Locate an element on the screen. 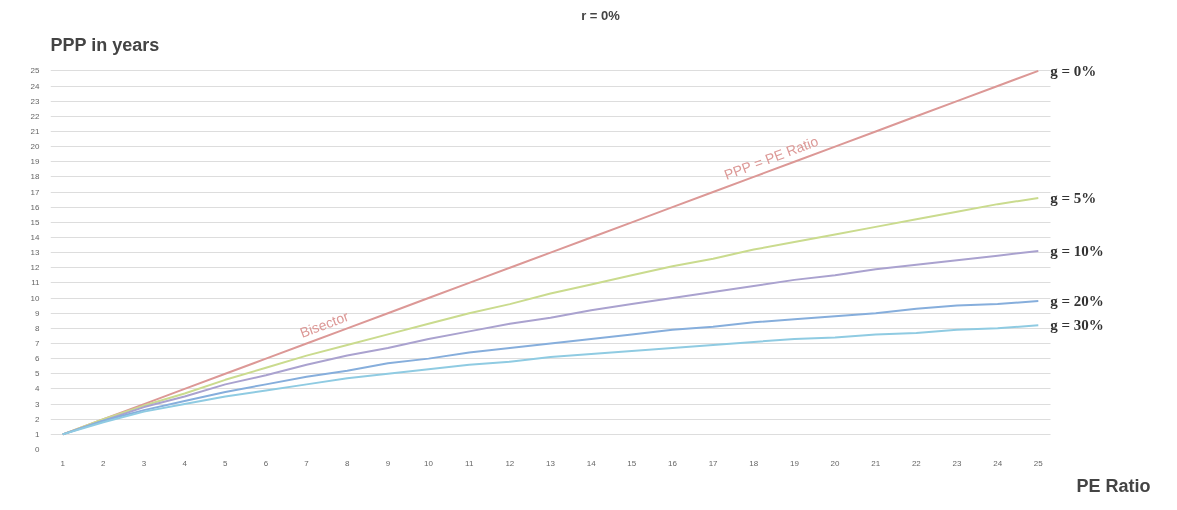 This screenshot has height=510, width=1177. y-tick-label: 18 is located at coordinates (35, 177).